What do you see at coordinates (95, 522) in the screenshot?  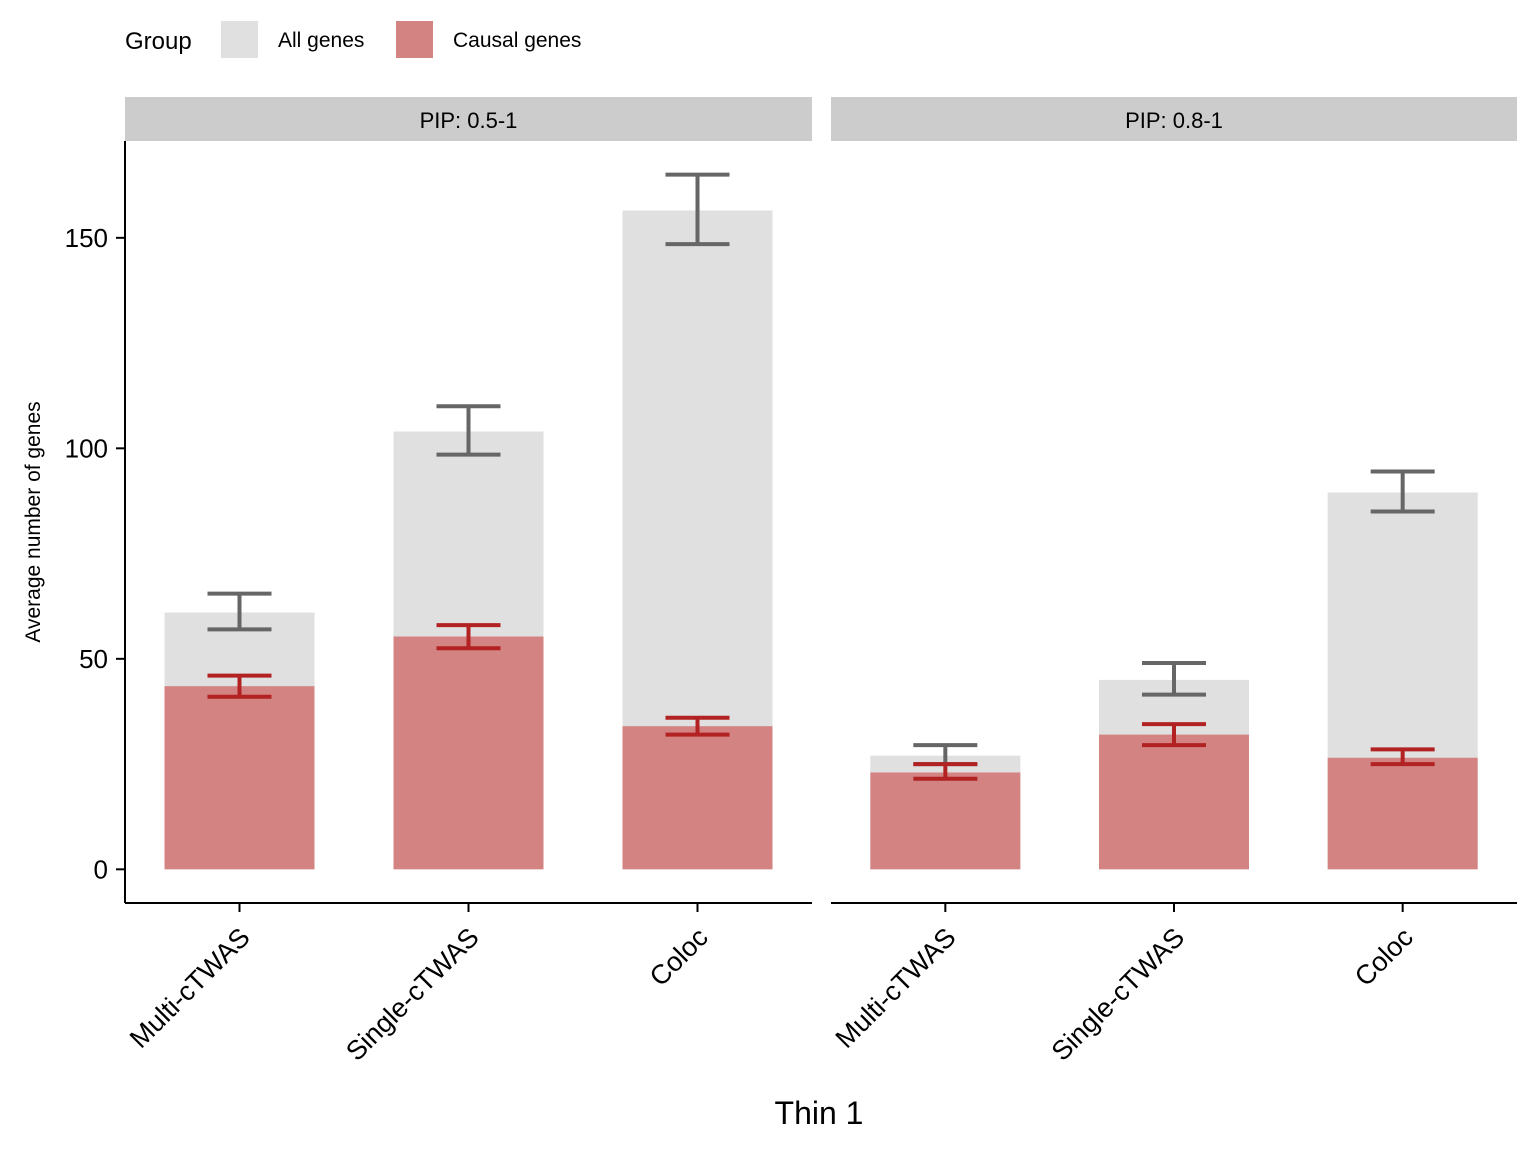 I see `y-axis: 0 50 100 150` at bounding box center [95, 522].